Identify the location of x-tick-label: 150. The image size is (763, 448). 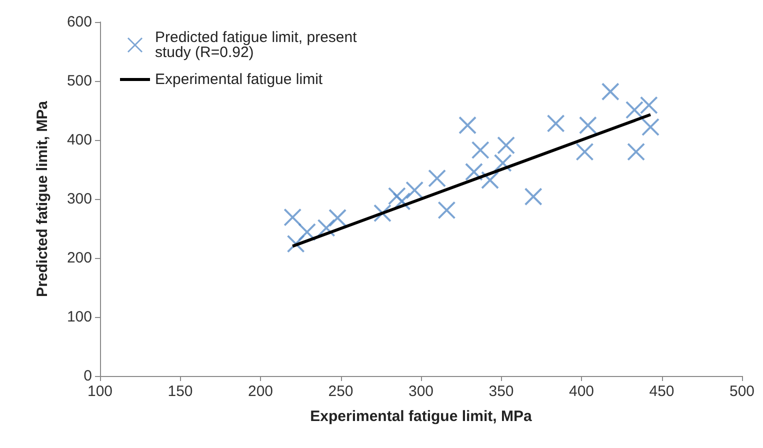
(180, 391).